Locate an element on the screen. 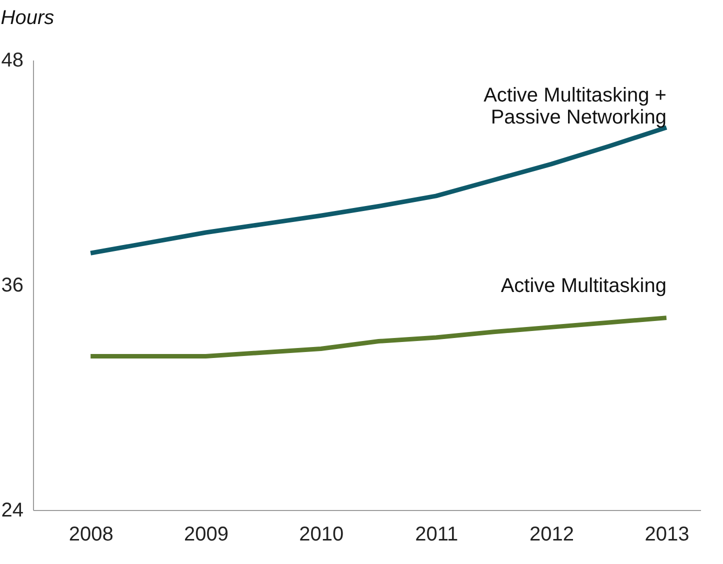  x-tick-label: 2010 is located at coordinates (321, 535).